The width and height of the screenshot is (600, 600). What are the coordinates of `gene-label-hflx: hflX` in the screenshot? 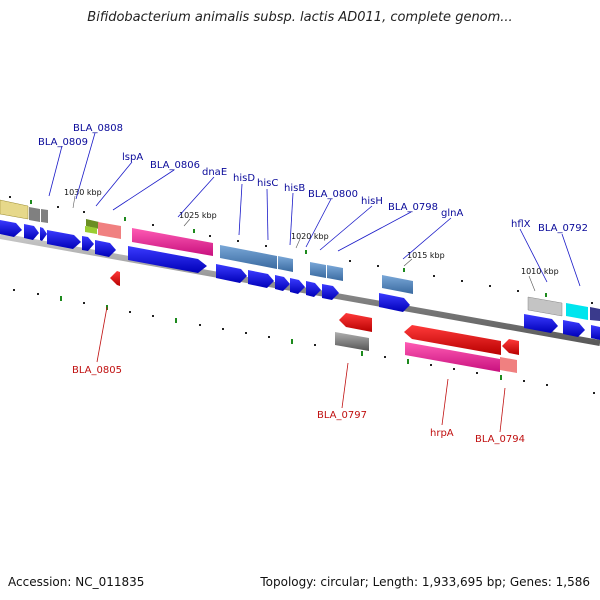 It's located at (521, 224).